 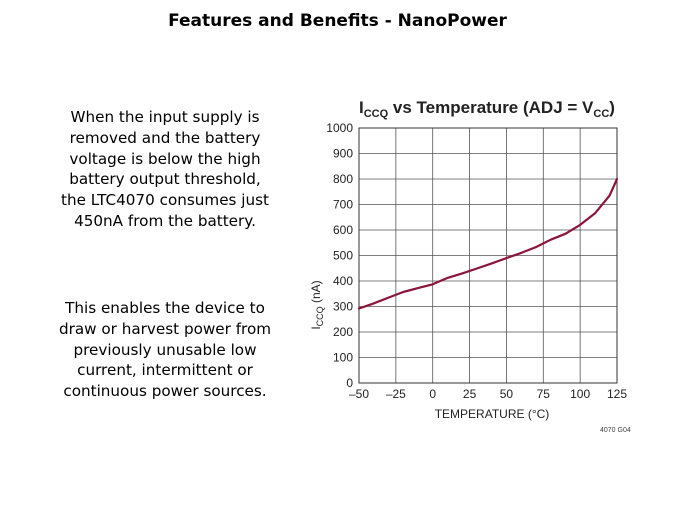 What do you see at coordinates (165, 117) in the screenshot?
I see `text-line: When the input supply is` at bounding box center [165, 117].